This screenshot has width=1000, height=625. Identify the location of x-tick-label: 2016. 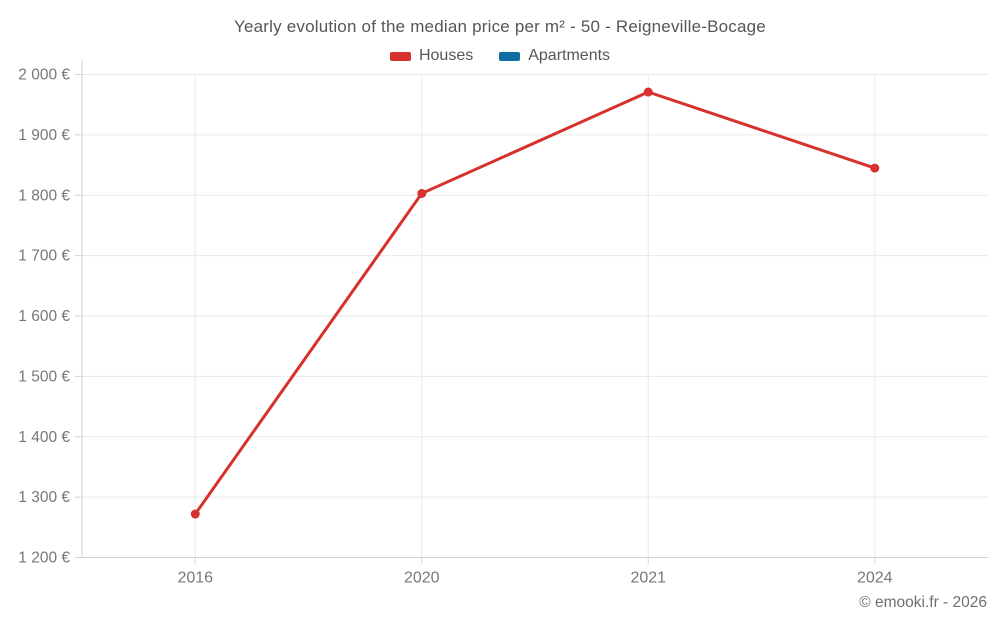
(195, 578).